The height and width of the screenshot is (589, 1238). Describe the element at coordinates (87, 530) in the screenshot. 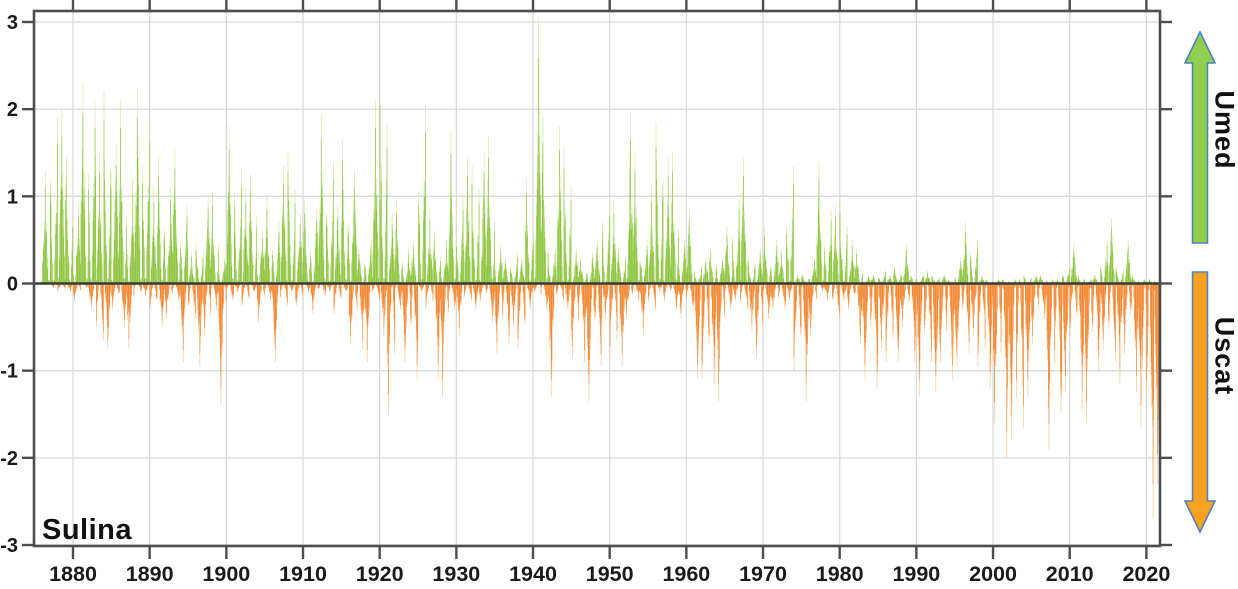

I see `station-label: Sulina` at that location.